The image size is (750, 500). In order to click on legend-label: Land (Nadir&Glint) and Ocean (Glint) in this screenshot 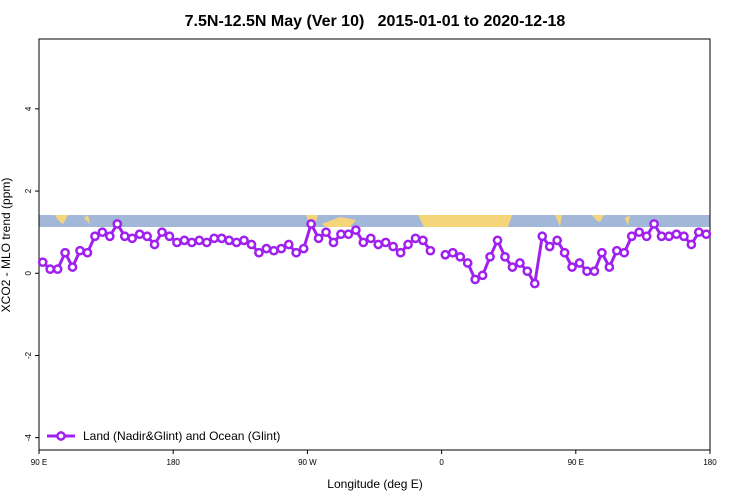, I will do `click(181, 436)`.